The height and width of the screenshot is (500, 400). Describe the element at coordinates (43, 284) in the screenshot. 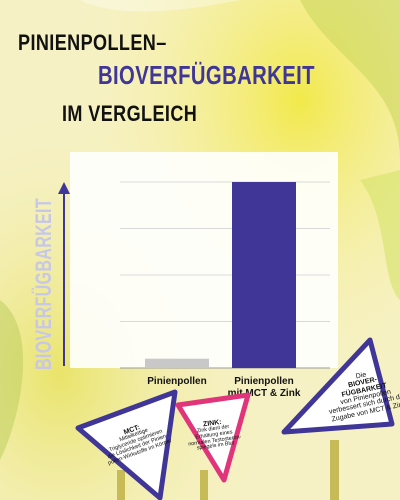

I see `y-axis-label: BIOVERFÜGBARKEIT` at that location.